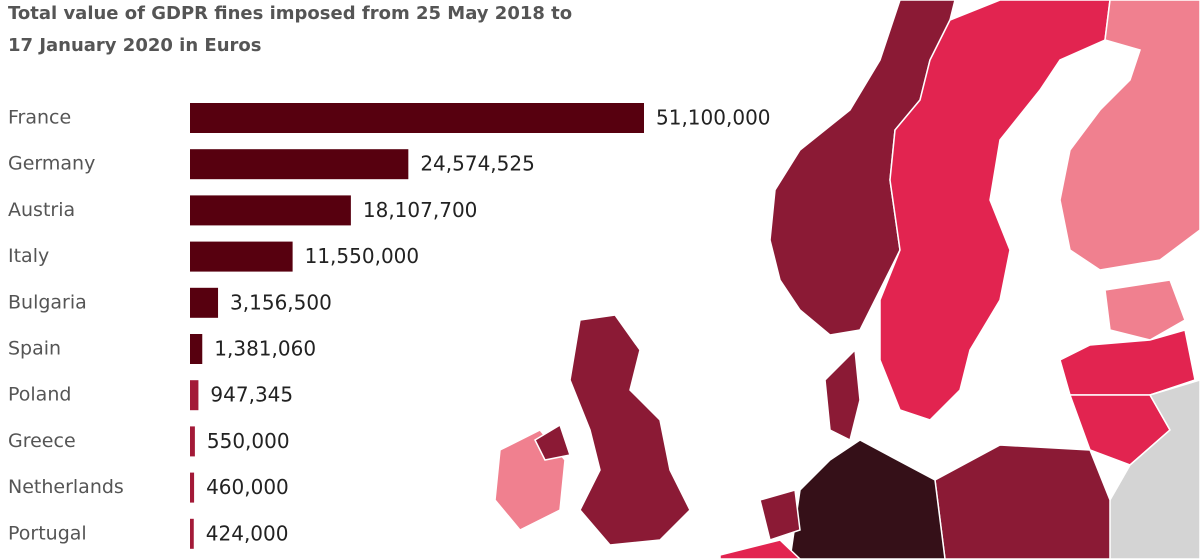  What do you see at coordinates (362, 256) in the screenshot?
I see `value-label: 11,550,000` at bounding box center [362, 256].